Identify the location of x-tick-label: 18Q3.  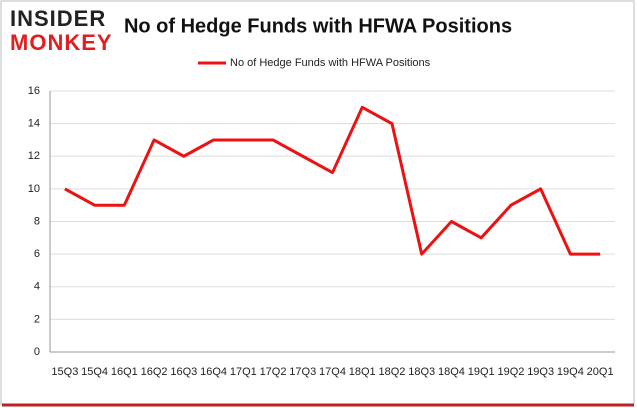
(421, 372).